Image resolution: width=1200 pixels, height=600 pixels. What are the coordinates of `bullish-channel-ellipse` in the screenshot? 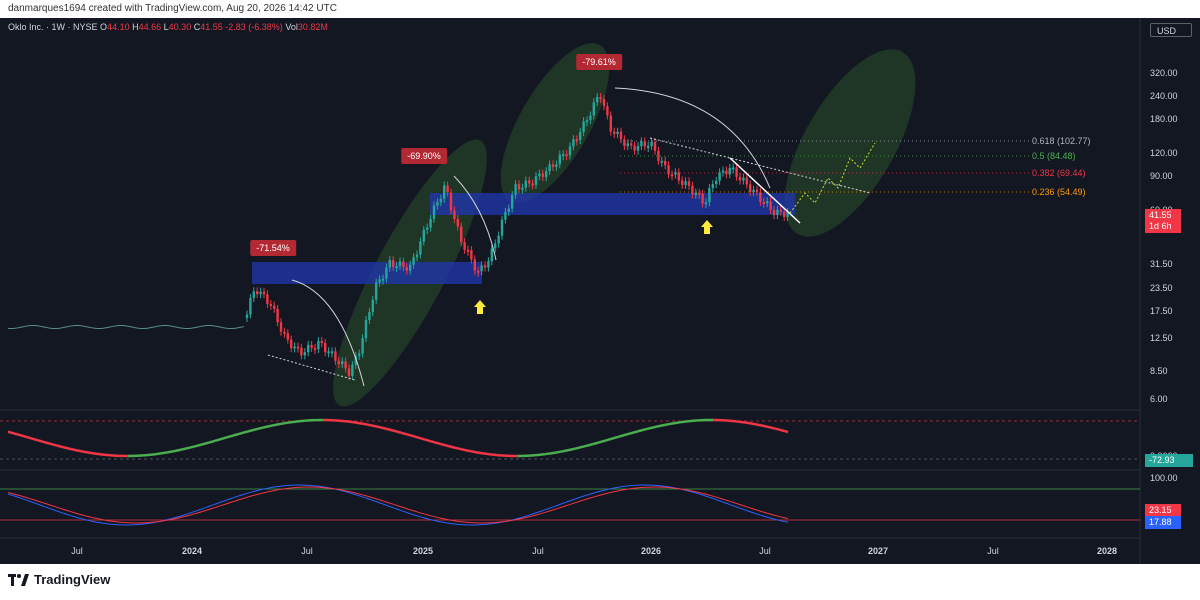 It's located at (555, 123).